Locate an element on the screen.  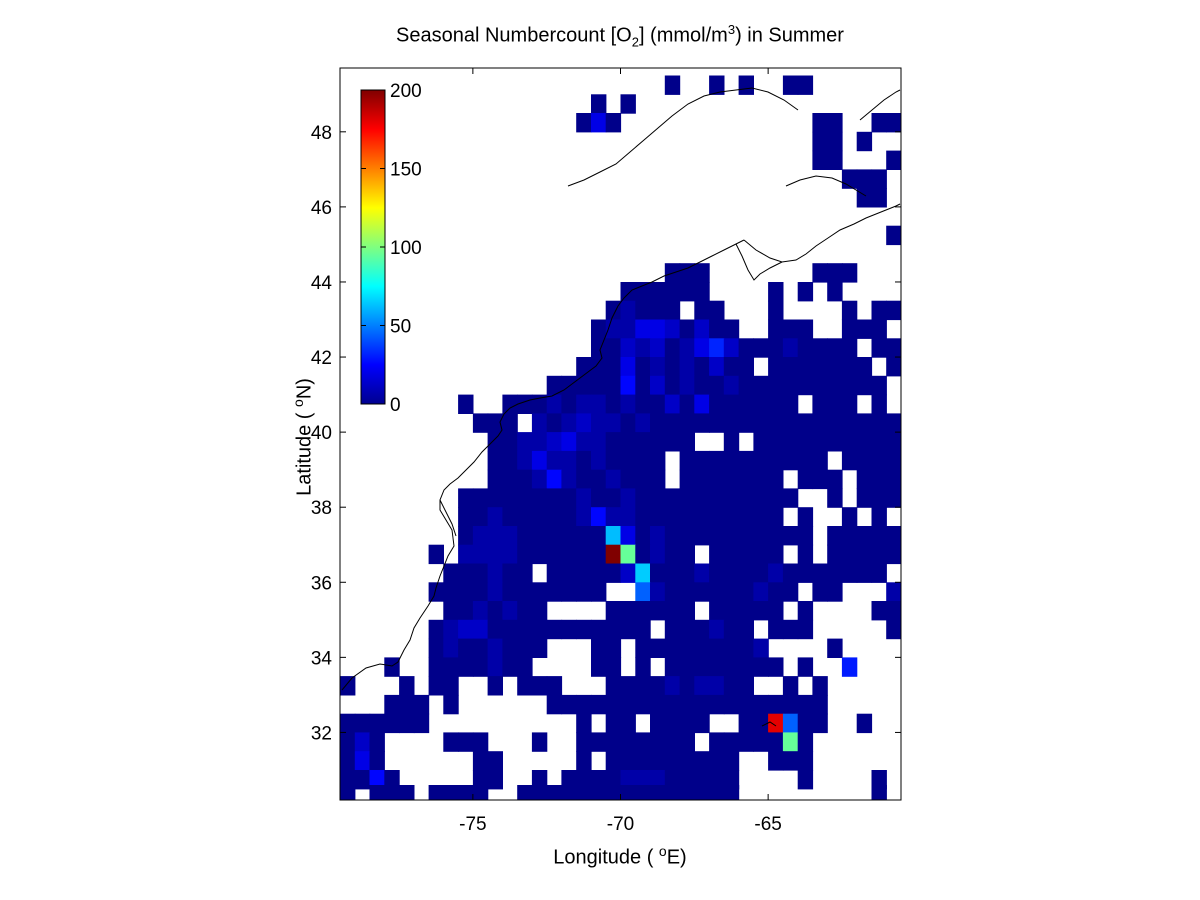
y-tick-label: 48 is located at coordinates (321, 133).